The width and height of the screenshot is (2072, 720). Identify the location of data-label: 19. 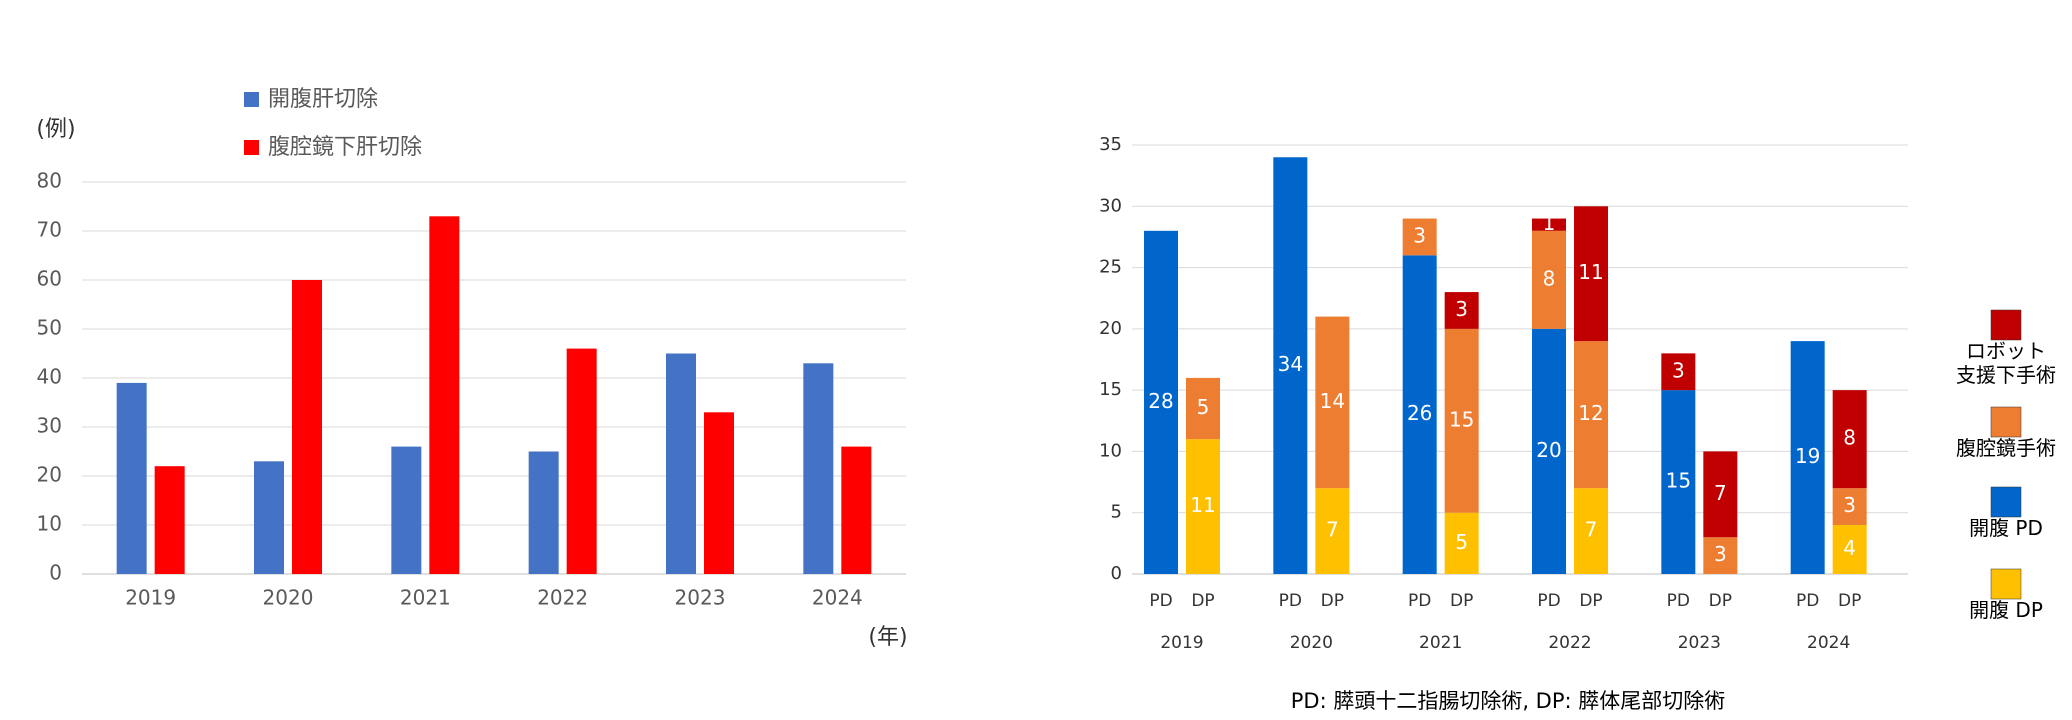
(1807, 456).